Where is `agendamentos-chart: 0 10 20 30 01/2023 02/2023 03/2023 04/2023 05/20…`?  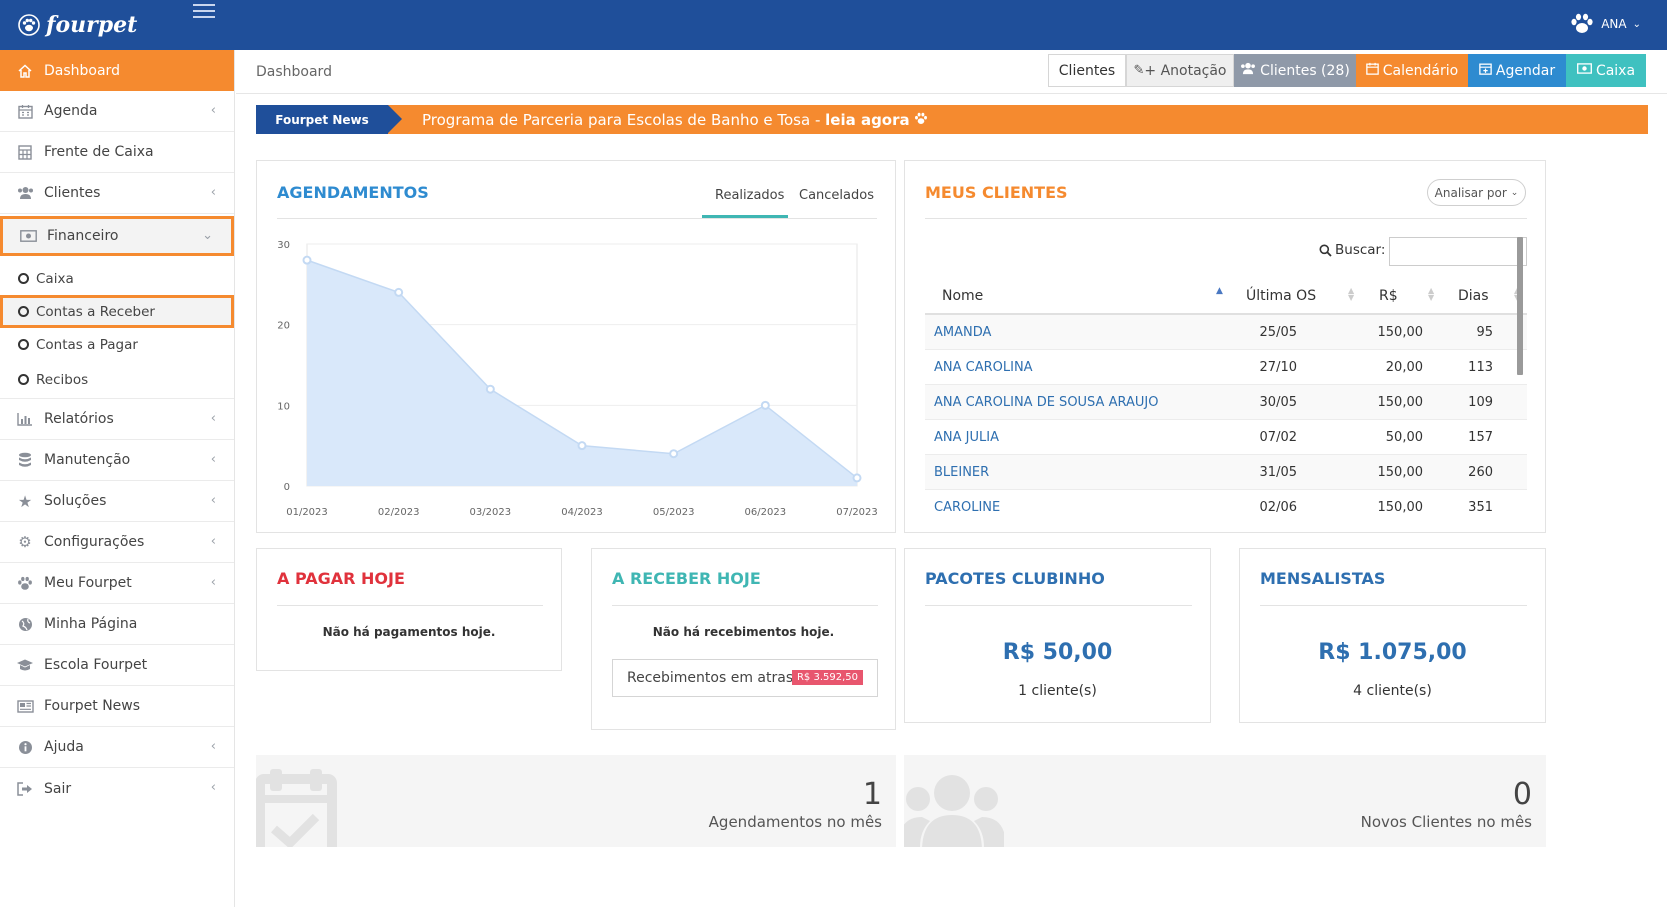 agendamentos-chart: 0 10 20 30 01/2023 02/2023 03/2023 04/2023 05/20… is located at coordinates (577, 379).